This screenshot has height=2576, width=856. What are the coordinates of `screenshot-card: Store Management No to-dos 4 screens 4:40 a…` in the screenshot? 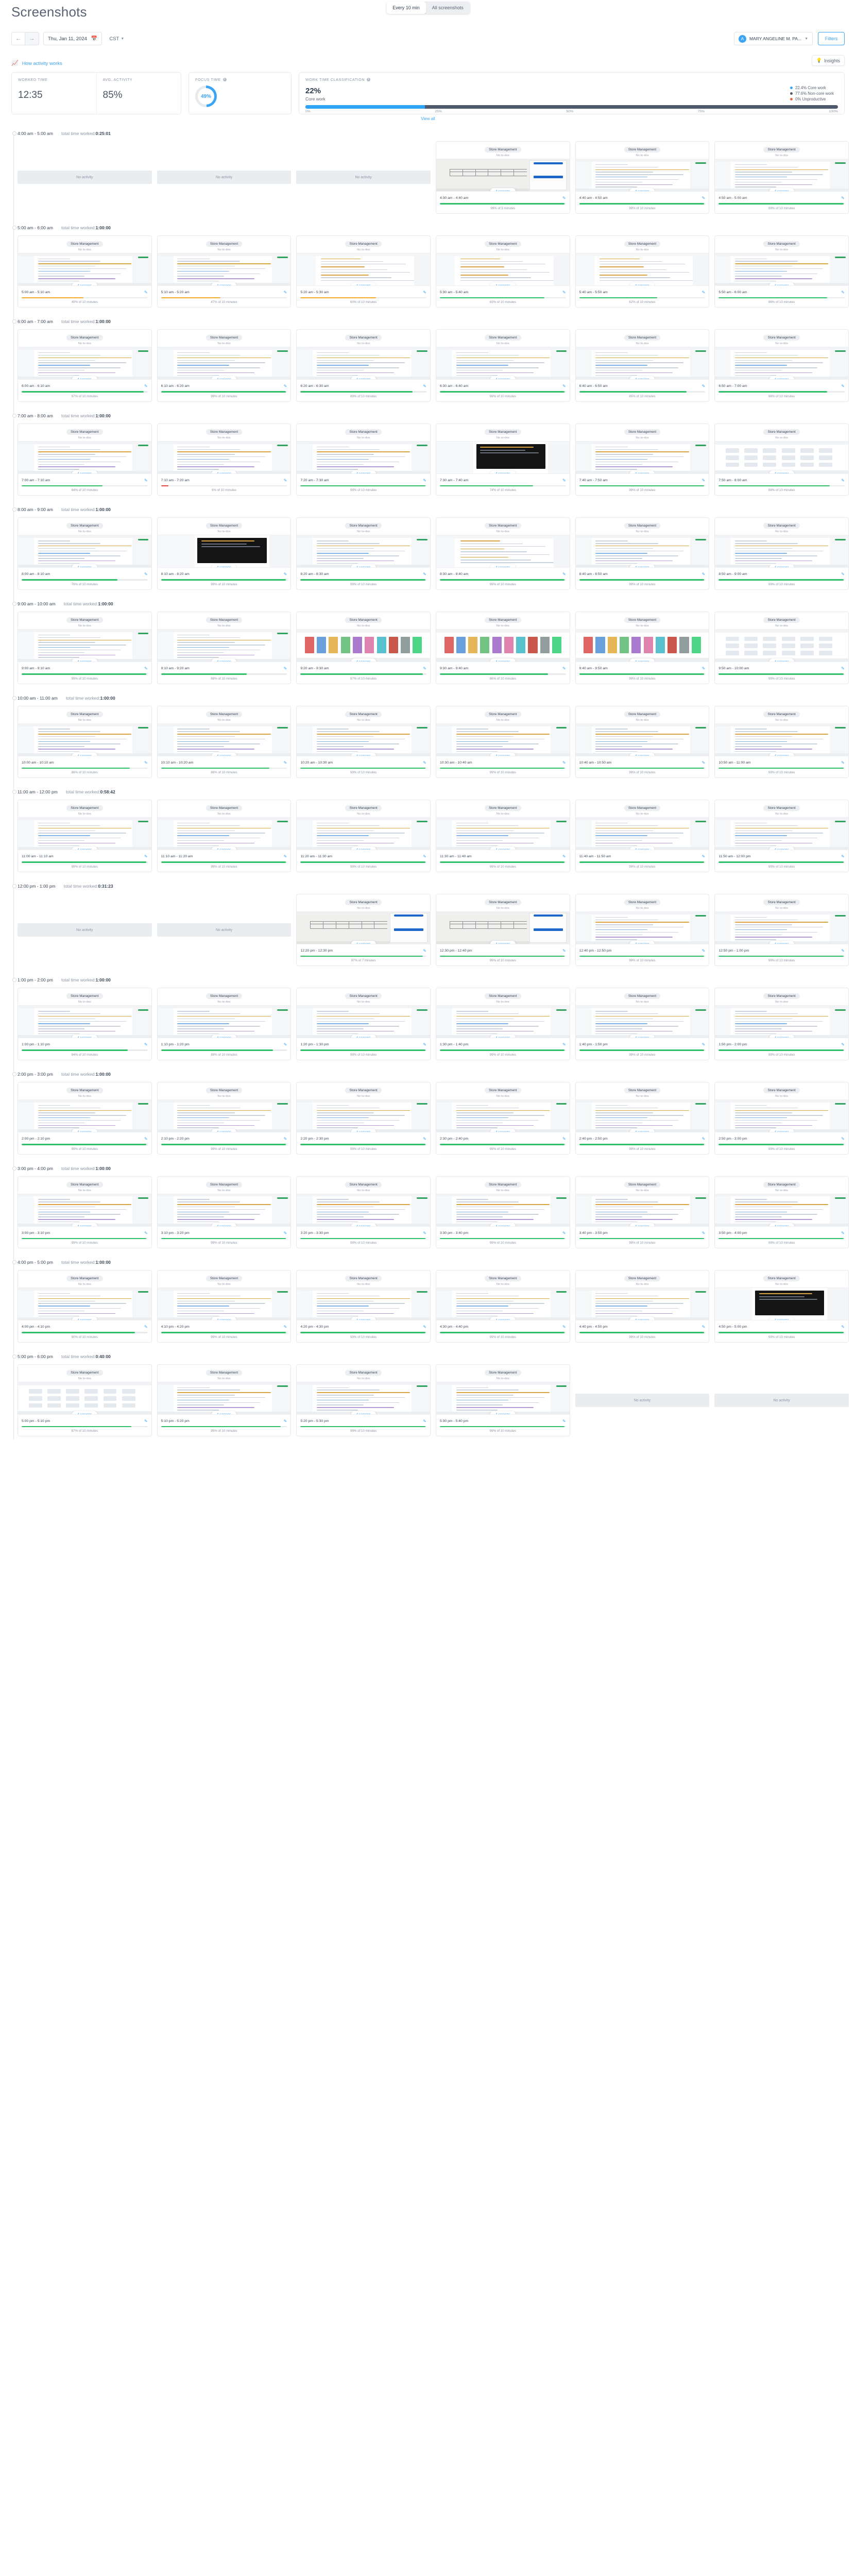 It's located at (643, 177).